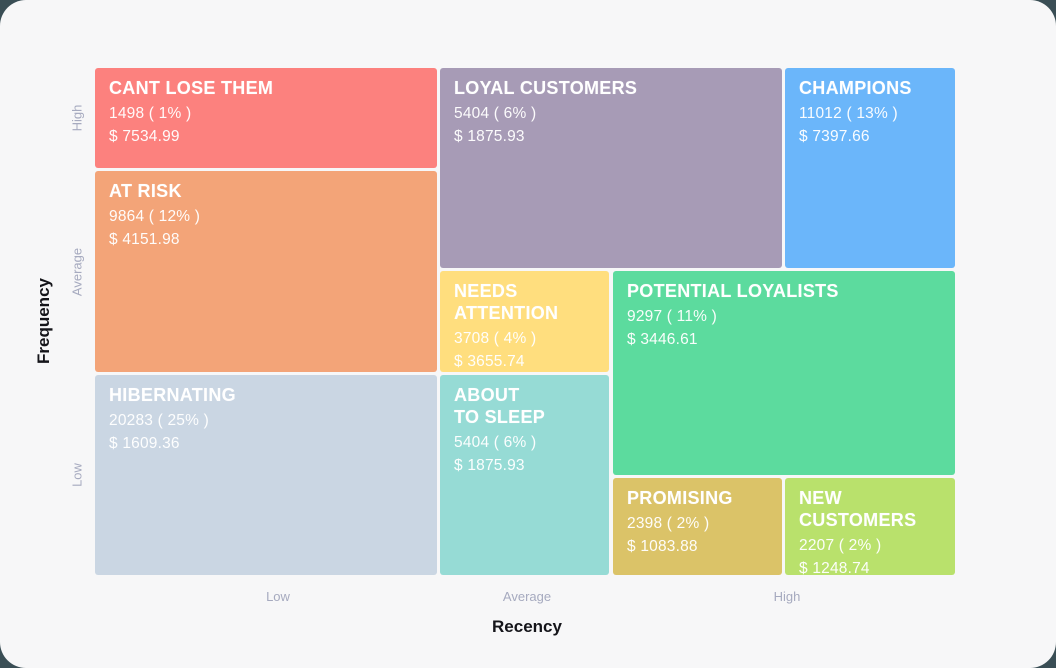 This screenshot has width=1056, height=668. I want to click on x-tick-high: High, so click(787, 596).